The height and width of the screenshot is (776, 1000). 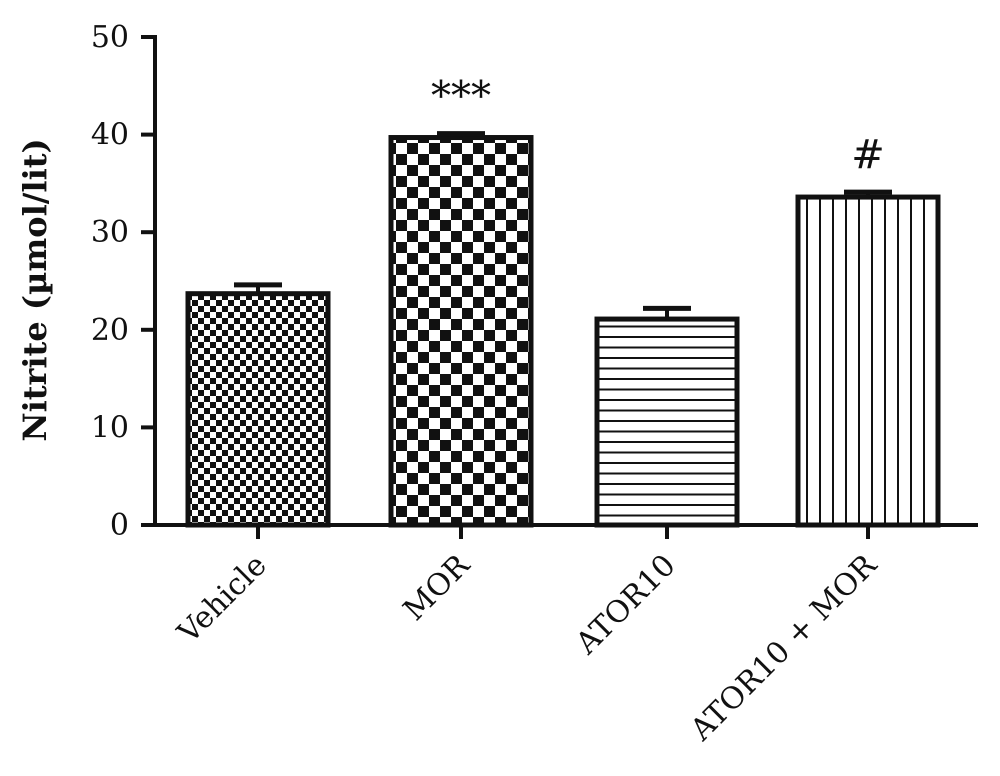 What do you see at coordinates (222, 599) in the screenshot?
I see `x-category-label: Vehicle` at bounding box center [222, 599].